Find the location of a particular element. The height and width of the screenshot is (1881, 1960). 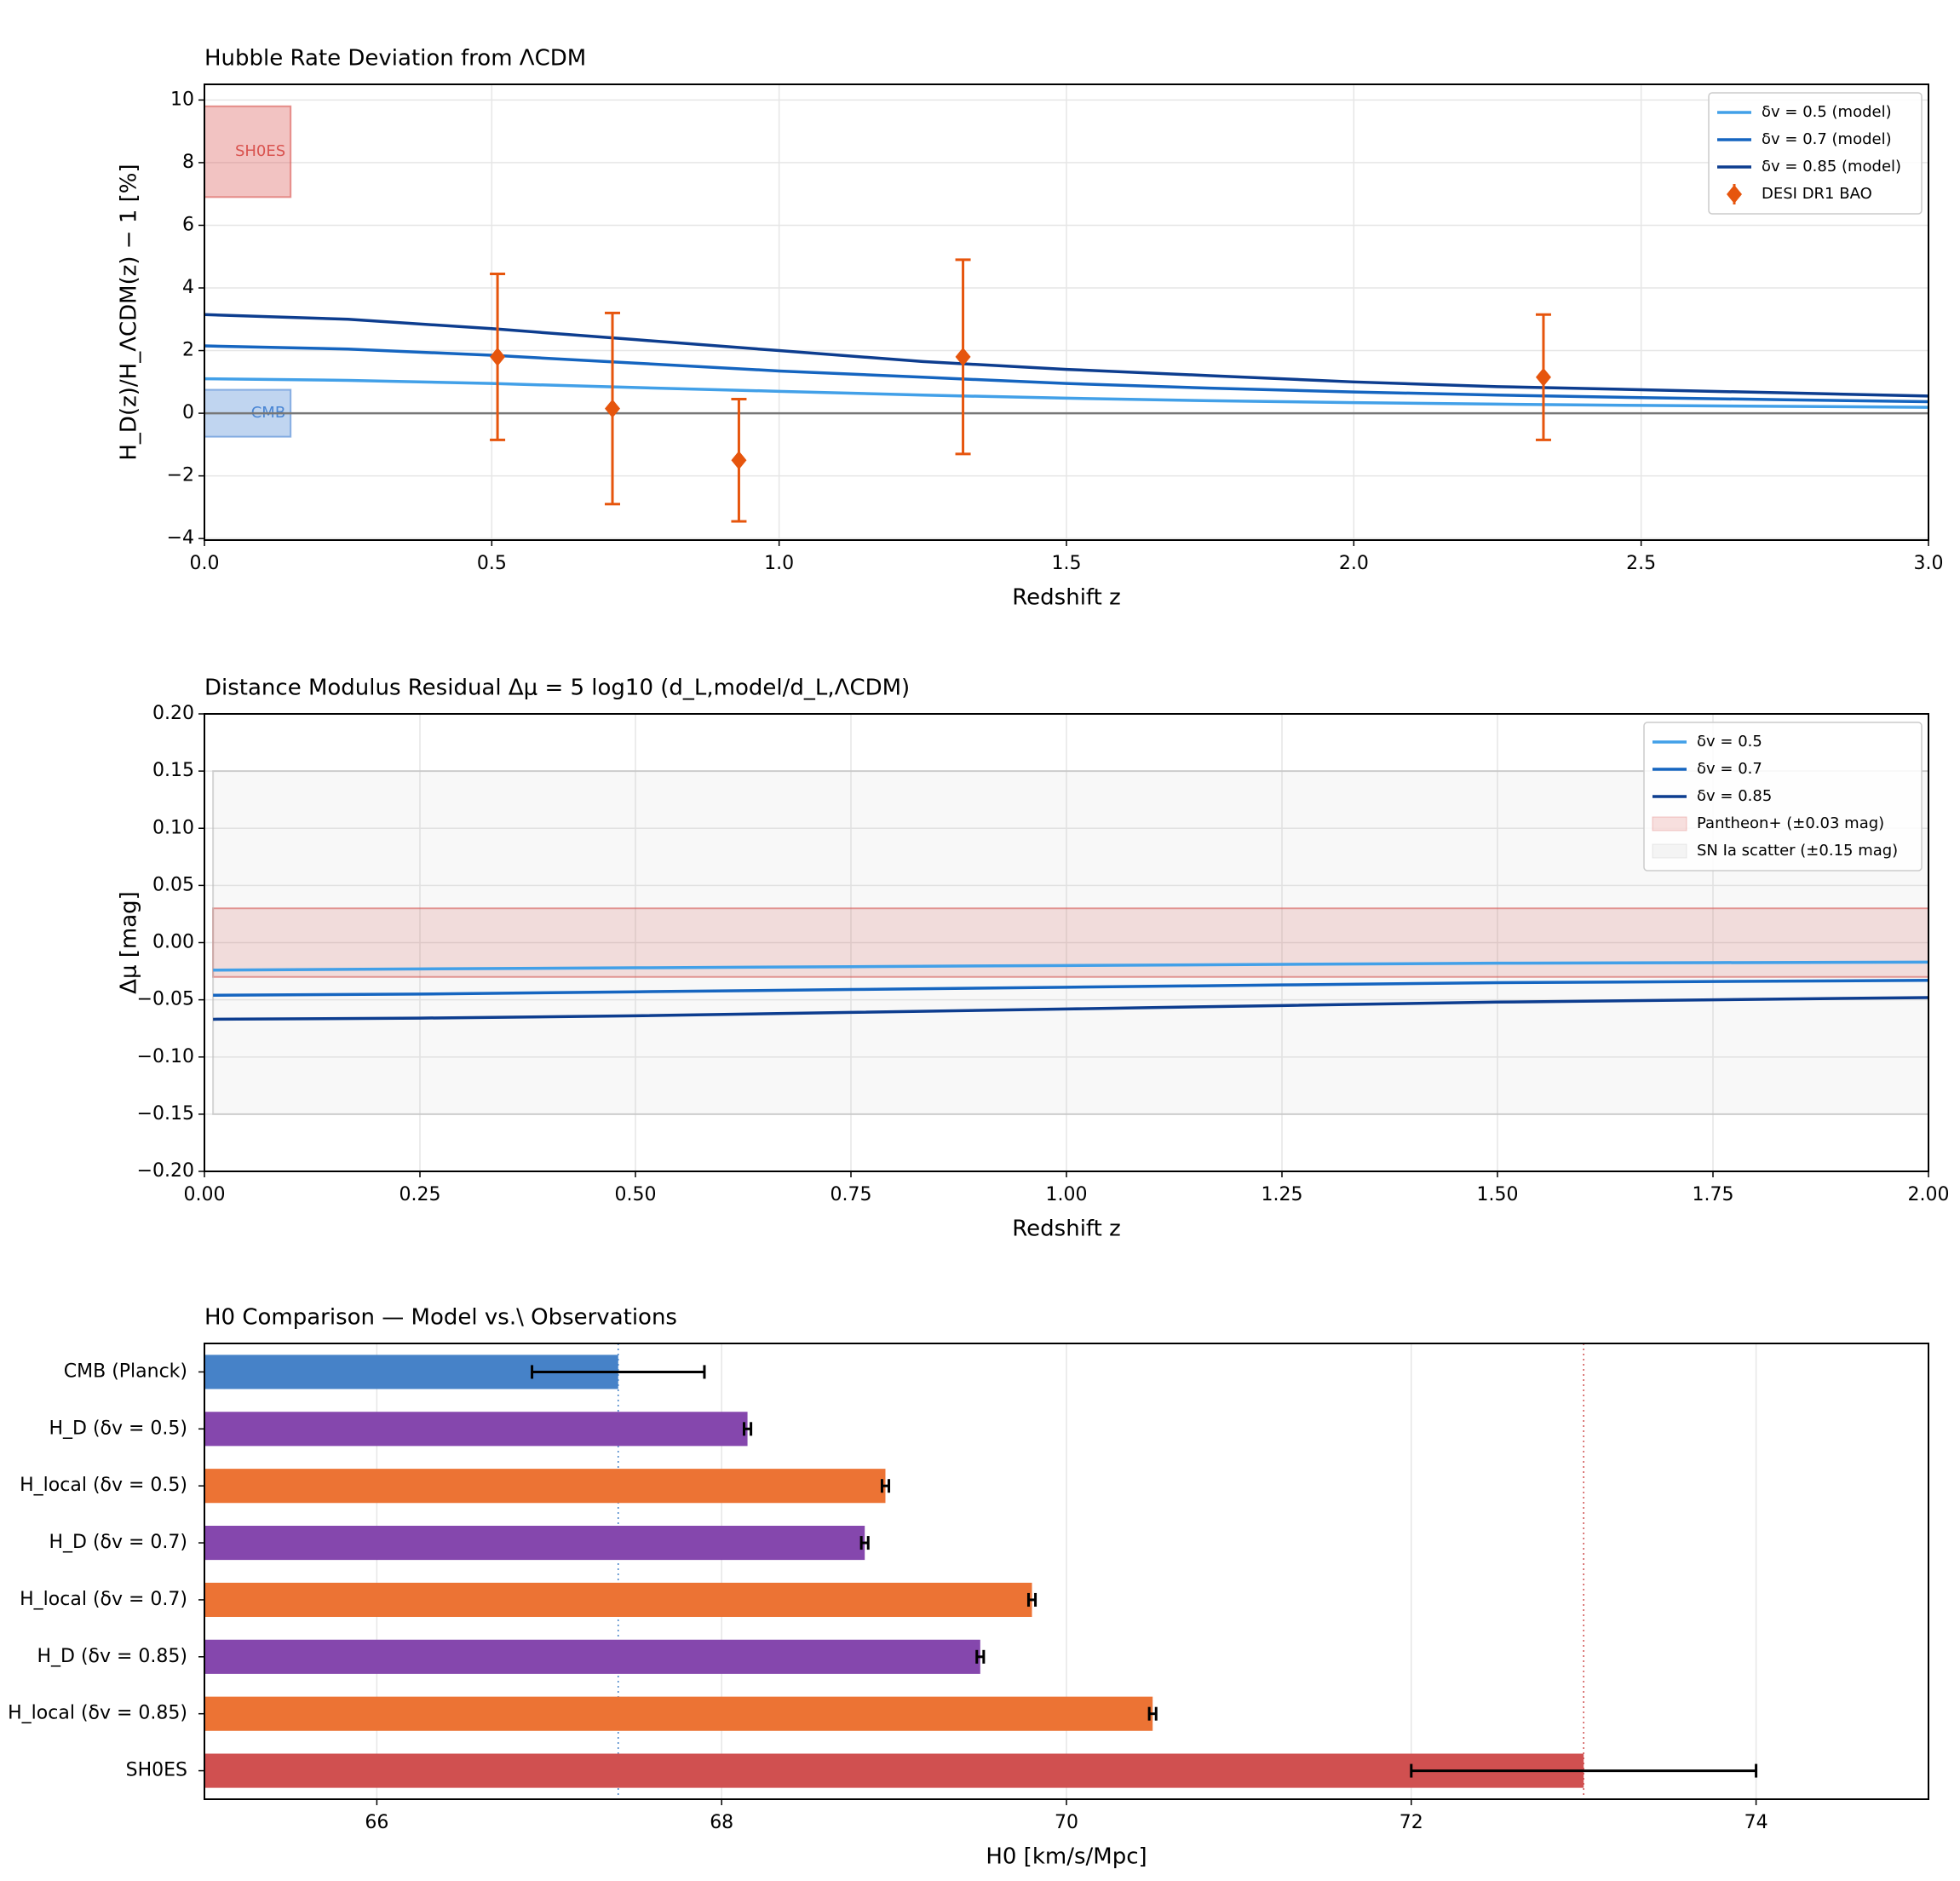

y-tick-label: H_local (δv = 0.7) is located at coordinates (103, 1599).